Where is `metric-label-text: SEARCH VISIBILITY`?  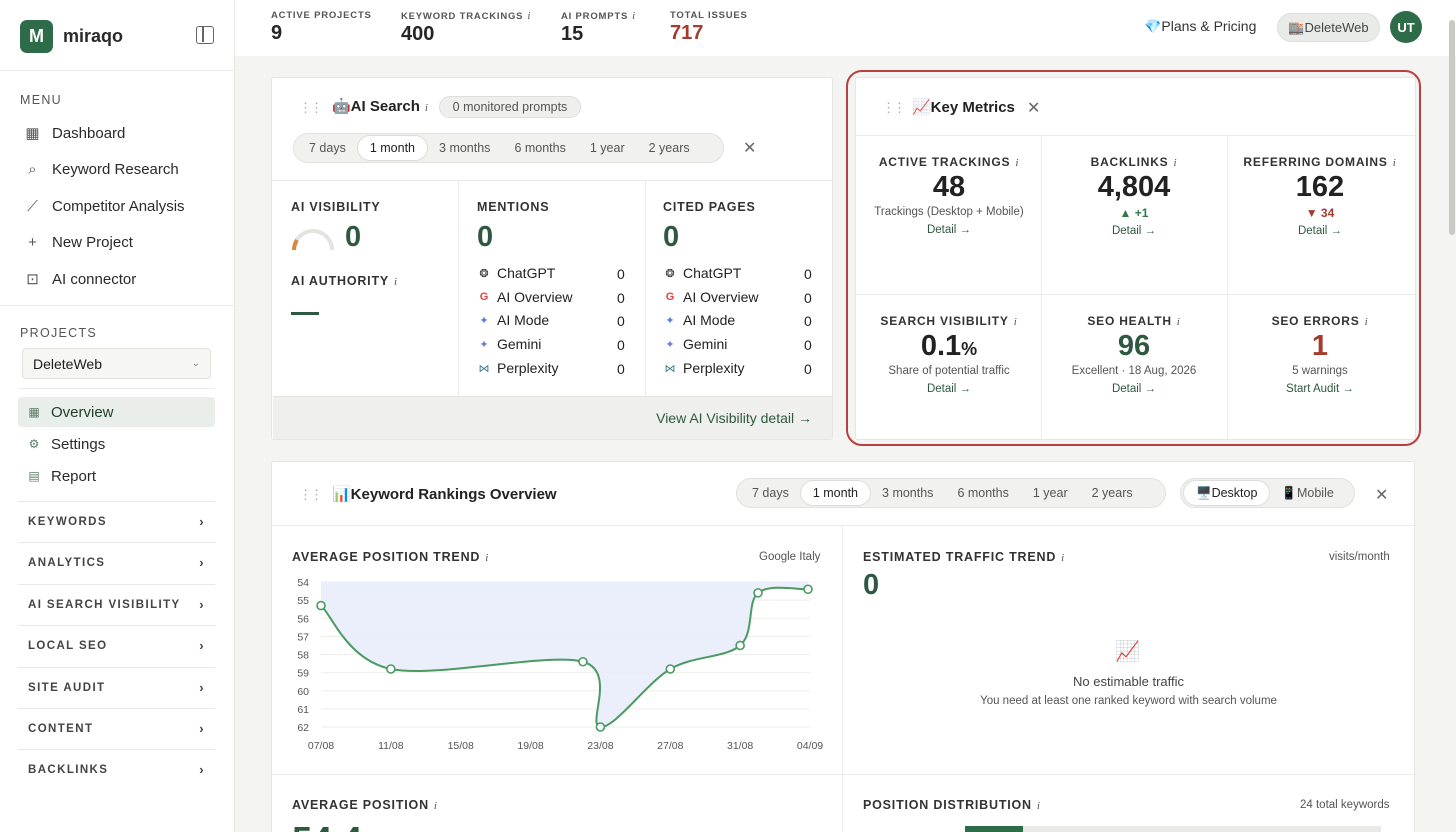
metric-label-text: SEARCH VISIBILITY is located at coordinates (944, 321).